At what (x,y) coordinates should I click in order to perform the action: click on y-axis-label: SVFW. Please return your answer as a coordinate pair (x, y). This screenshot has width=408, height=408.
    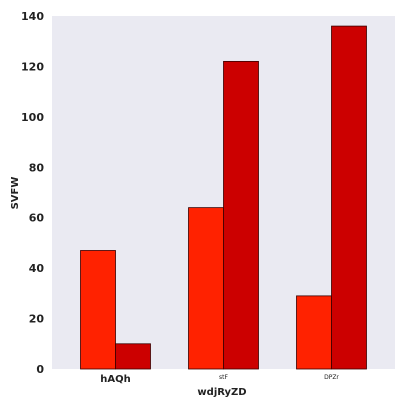
    Looking at the image, I should click on (15, 193).